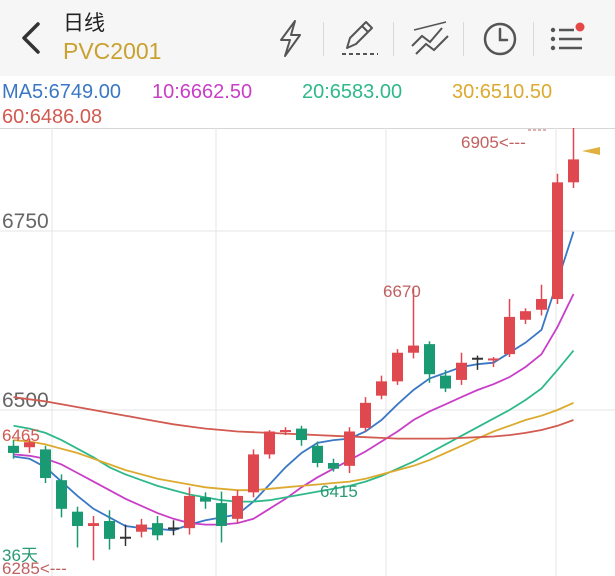 Image resolution: width=615 pixels, height=576 pixels. I want to click on back-button, so click(33, 38).